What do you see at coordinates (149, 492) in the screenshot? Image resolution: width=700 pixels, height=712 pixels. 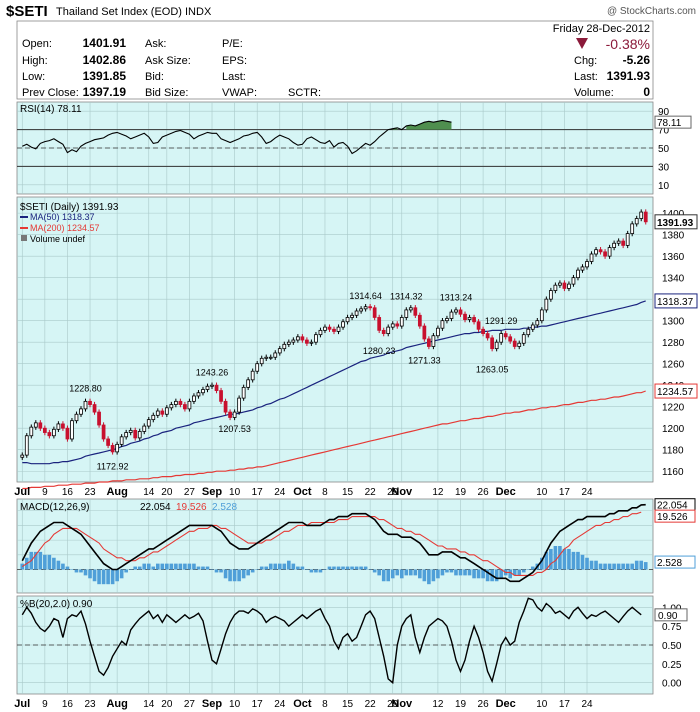 I see `x-tick-label: 14` at bounding box center [149, 492].